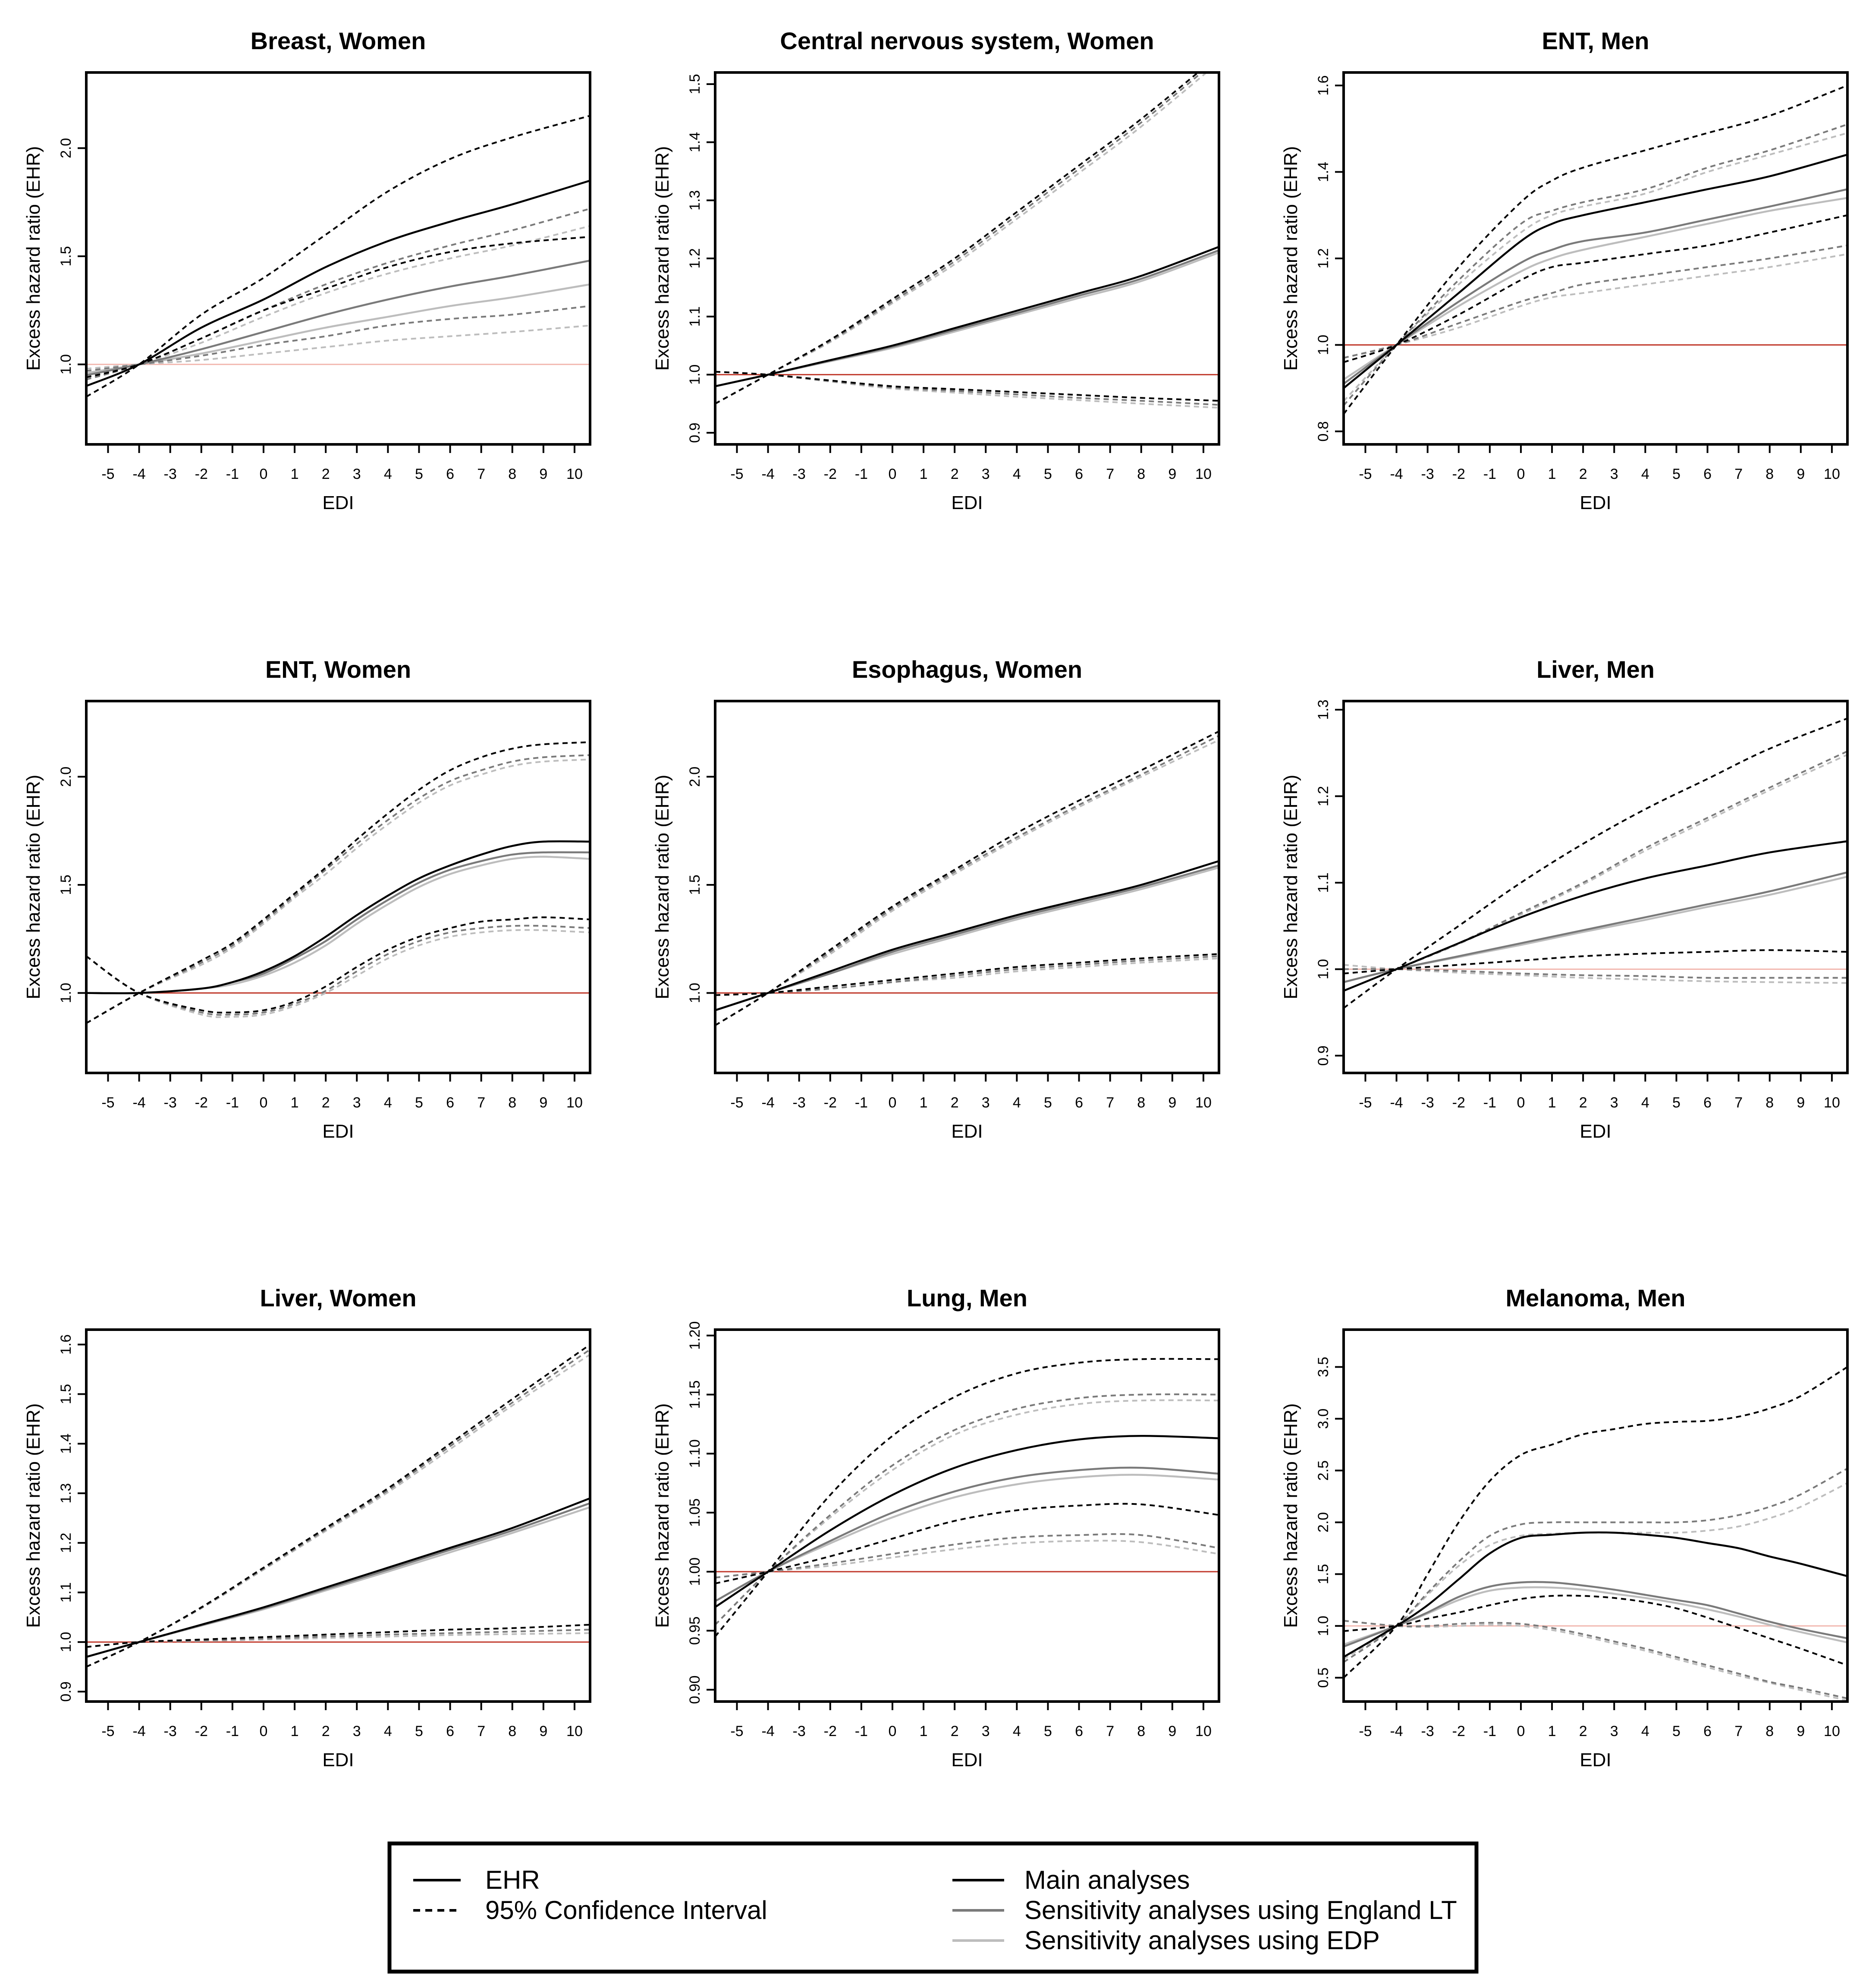  What do you see at coordinates (66, 1344) in the screenshot?
I see `y-tick-label: 1.6` at bounding box center [66, 1344].